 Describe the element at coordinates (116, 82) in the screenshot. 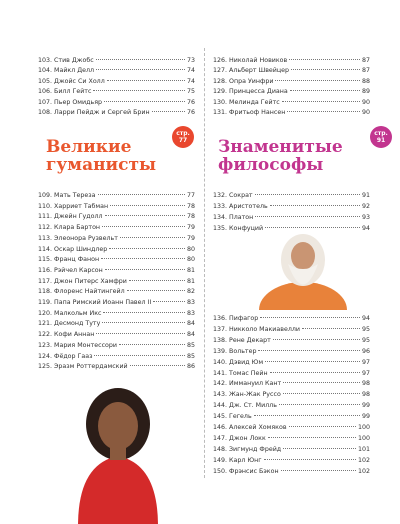

I see `toc-entry: 105. Джойс Си Холл 74` at that location.